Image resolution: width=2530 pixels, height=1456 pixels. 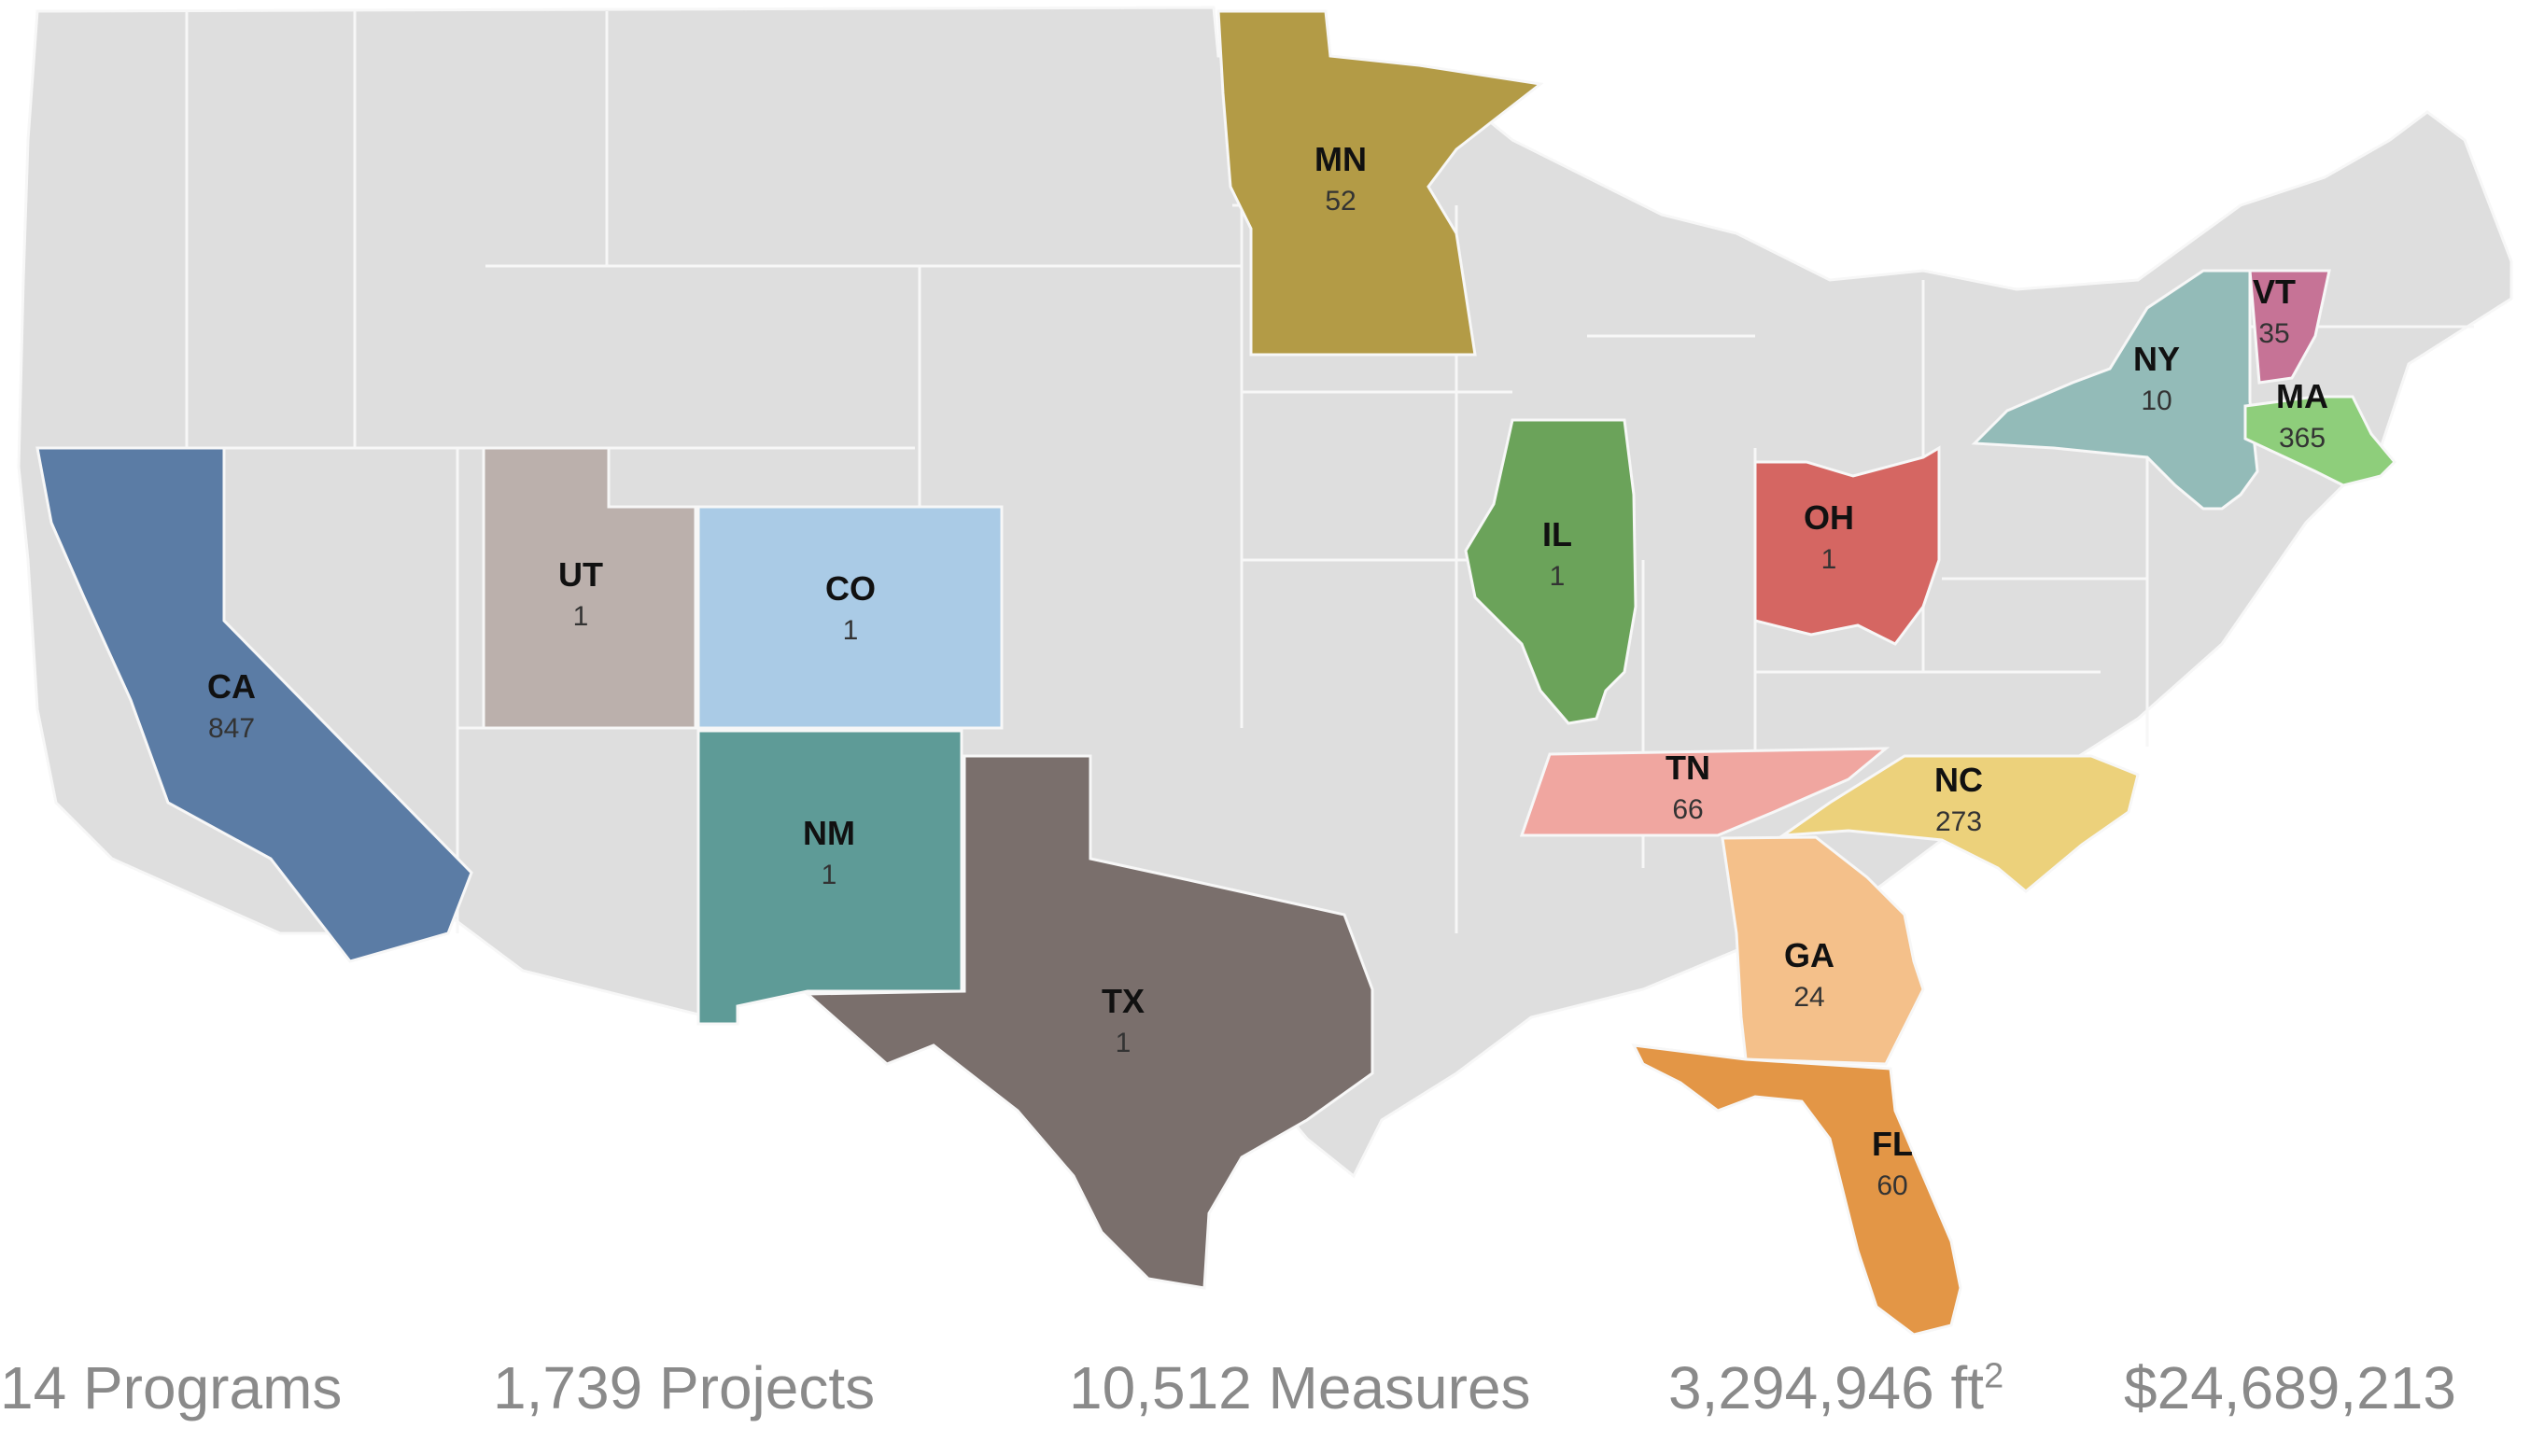 What do you see at coordinates (2157, 359) in the screenshot?
I see `state-code-label-ny: NY` at bounding box center [2157, 359].